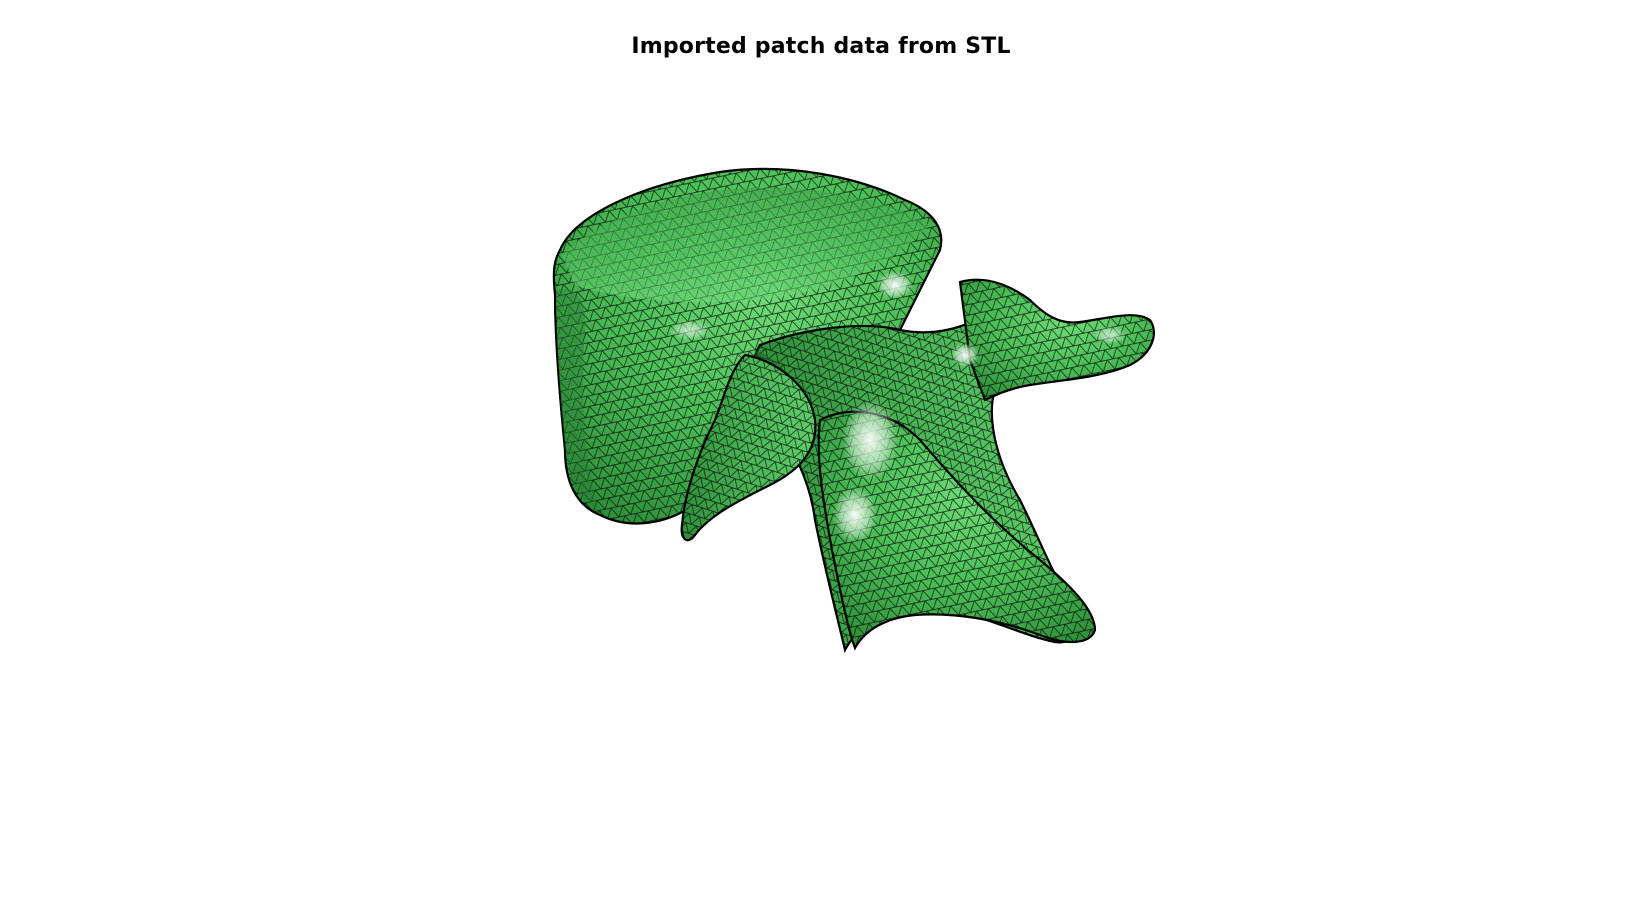 The height and width of the screenshot is (911, 1642). What do you see at coordinates (746, 245) in the screenshot?
I see `superior-endplate` at bounding box center [746, 245].